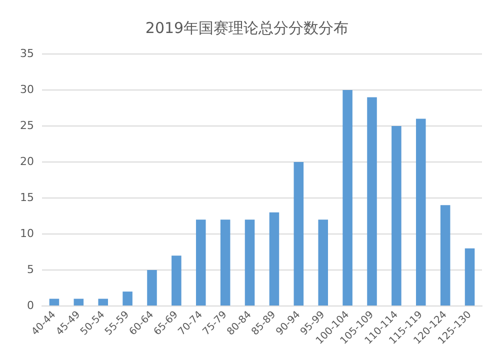 The height and width of the screenshot is (362, 500). I want to click on y-tick-label: 20, so click(27, 161).